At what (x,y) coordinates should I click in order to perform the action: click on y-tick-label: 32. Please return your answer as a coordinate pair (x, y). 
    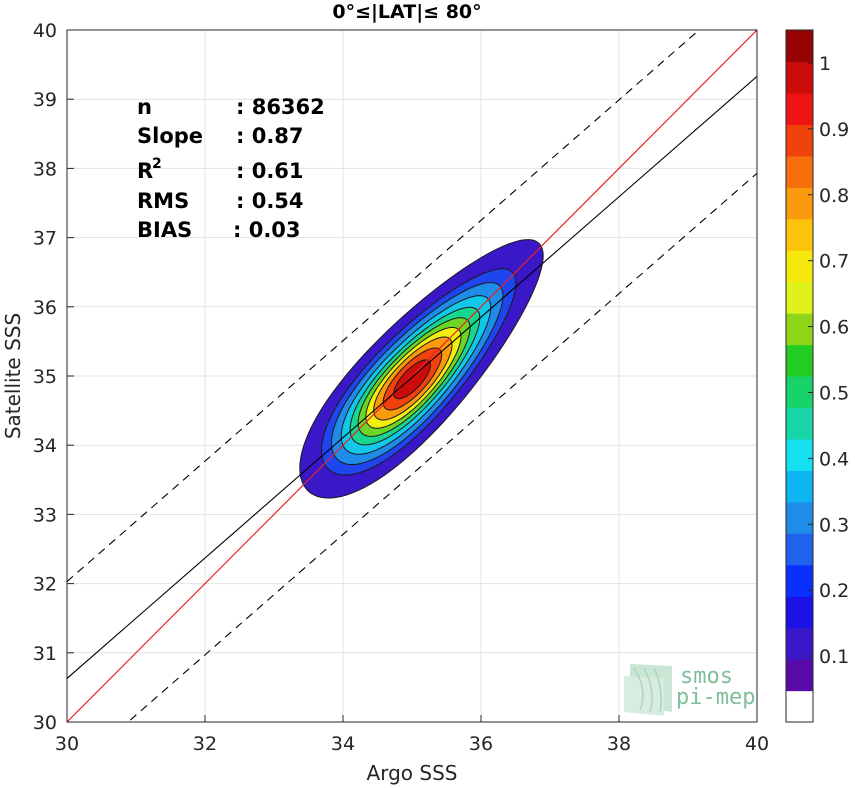
    Looking at the image, I should click on (45, 585).